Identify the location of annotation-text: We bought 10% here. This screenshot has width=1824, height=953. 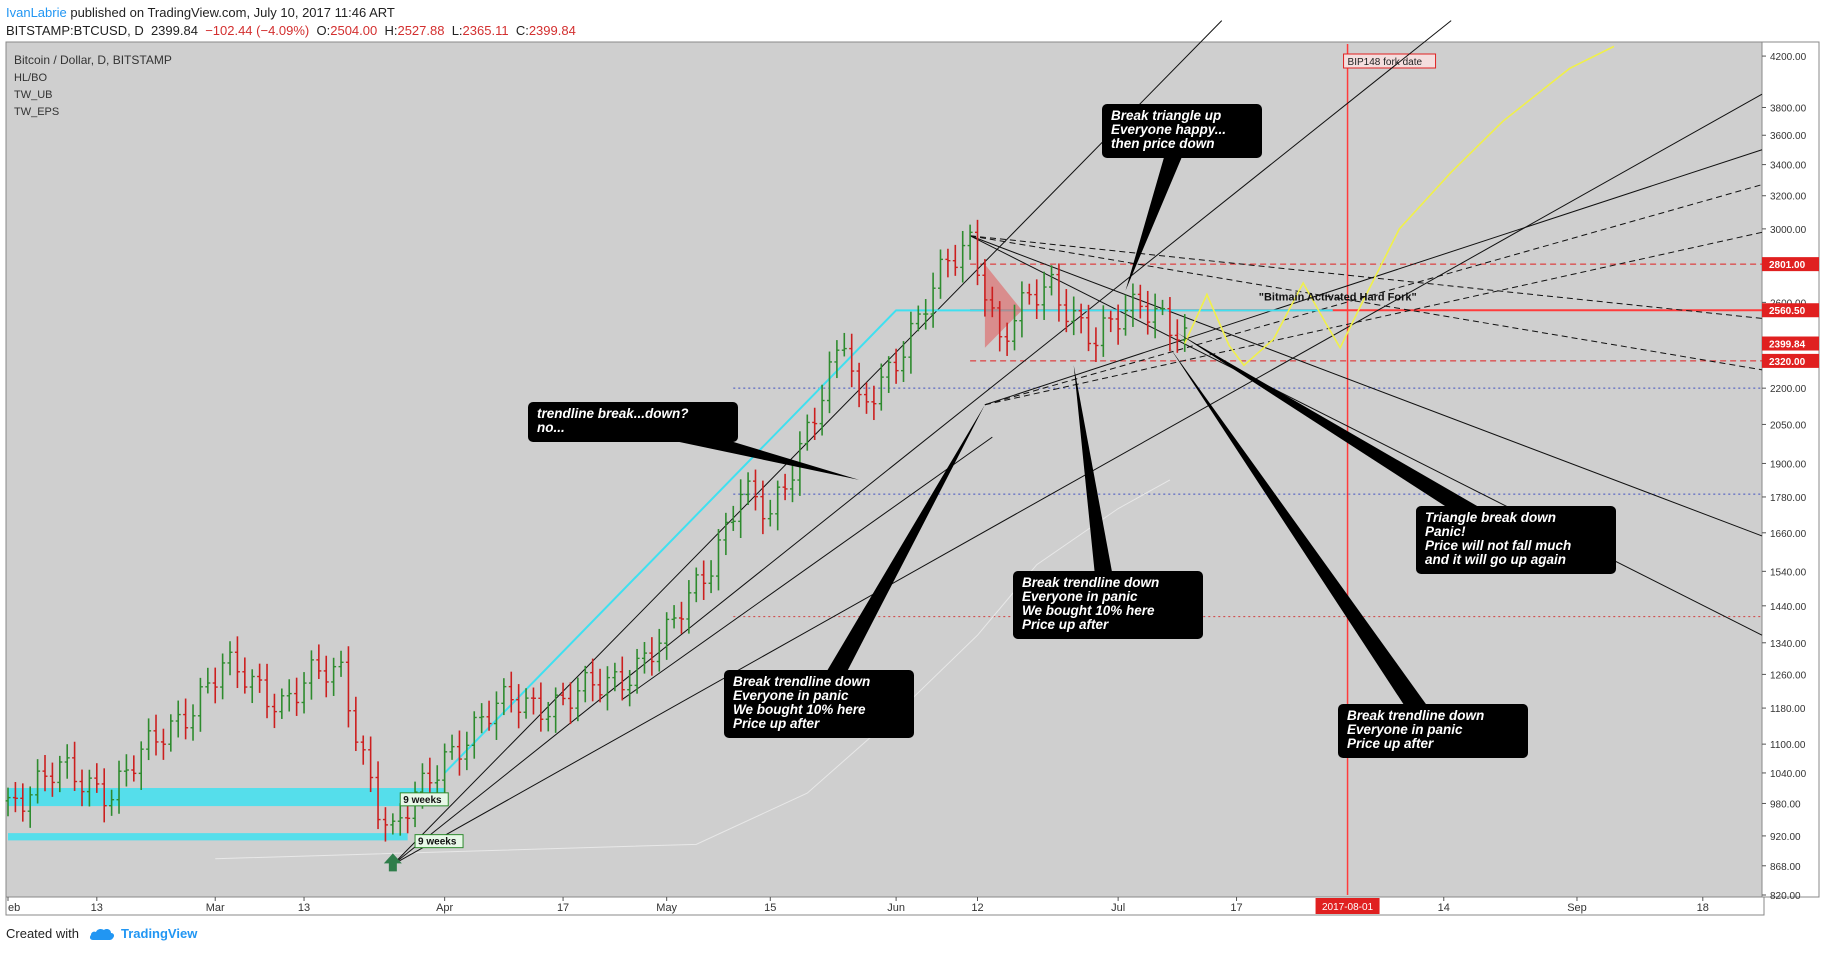
(1088, 610).